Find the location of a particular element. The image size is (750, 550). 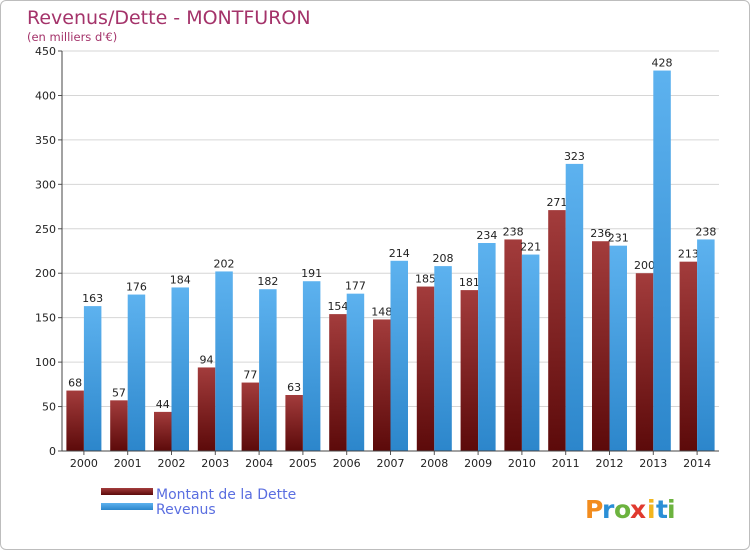

data-label-dette: 94 is located at coordinates (207, 359).